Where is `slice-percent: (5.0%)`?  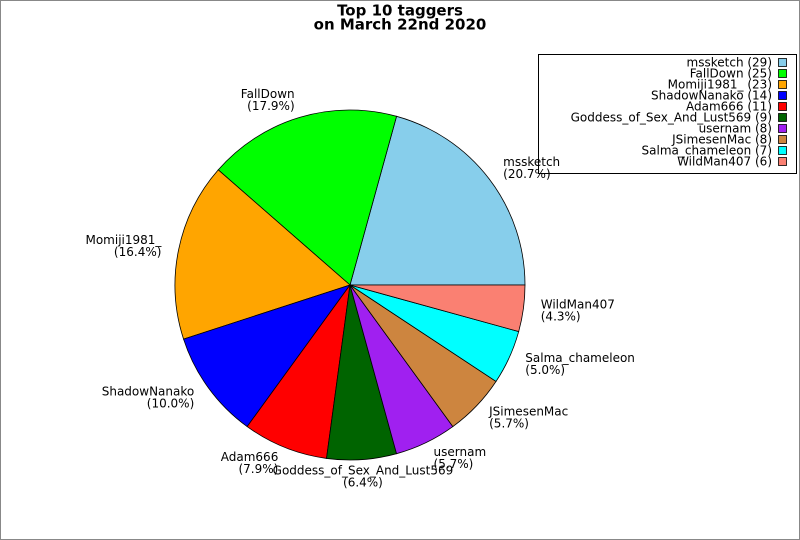
slice-percent: (5.0%) is located at coordinates (545, 370).